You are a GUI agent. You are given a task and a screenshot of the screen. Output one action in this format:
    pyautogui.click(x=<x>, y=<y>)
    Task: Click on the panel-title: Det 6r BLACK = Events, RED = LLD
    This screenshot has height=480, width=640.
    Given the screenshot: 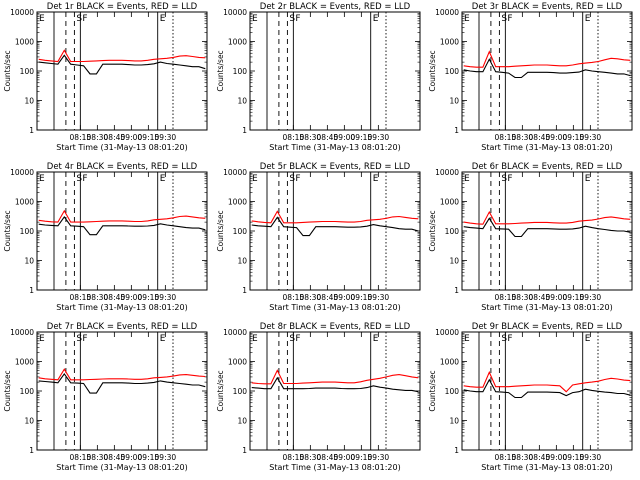 What is the action you would take?
    pyautogui.click(x=547, y=167)
    